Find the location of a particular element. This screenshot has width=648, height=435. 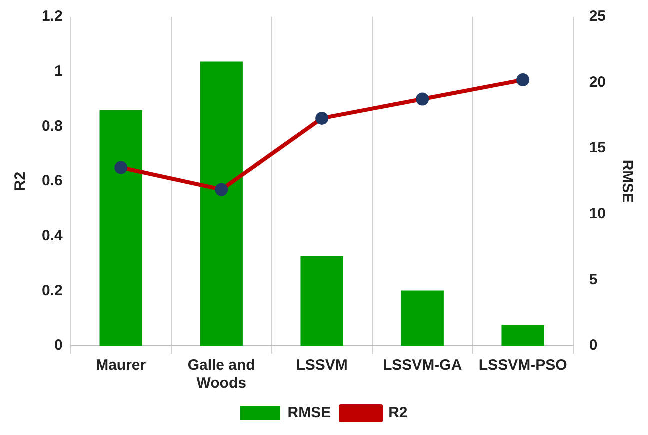

x-tick-label: LSSVM-PSO is located at coordinates (523, 365).